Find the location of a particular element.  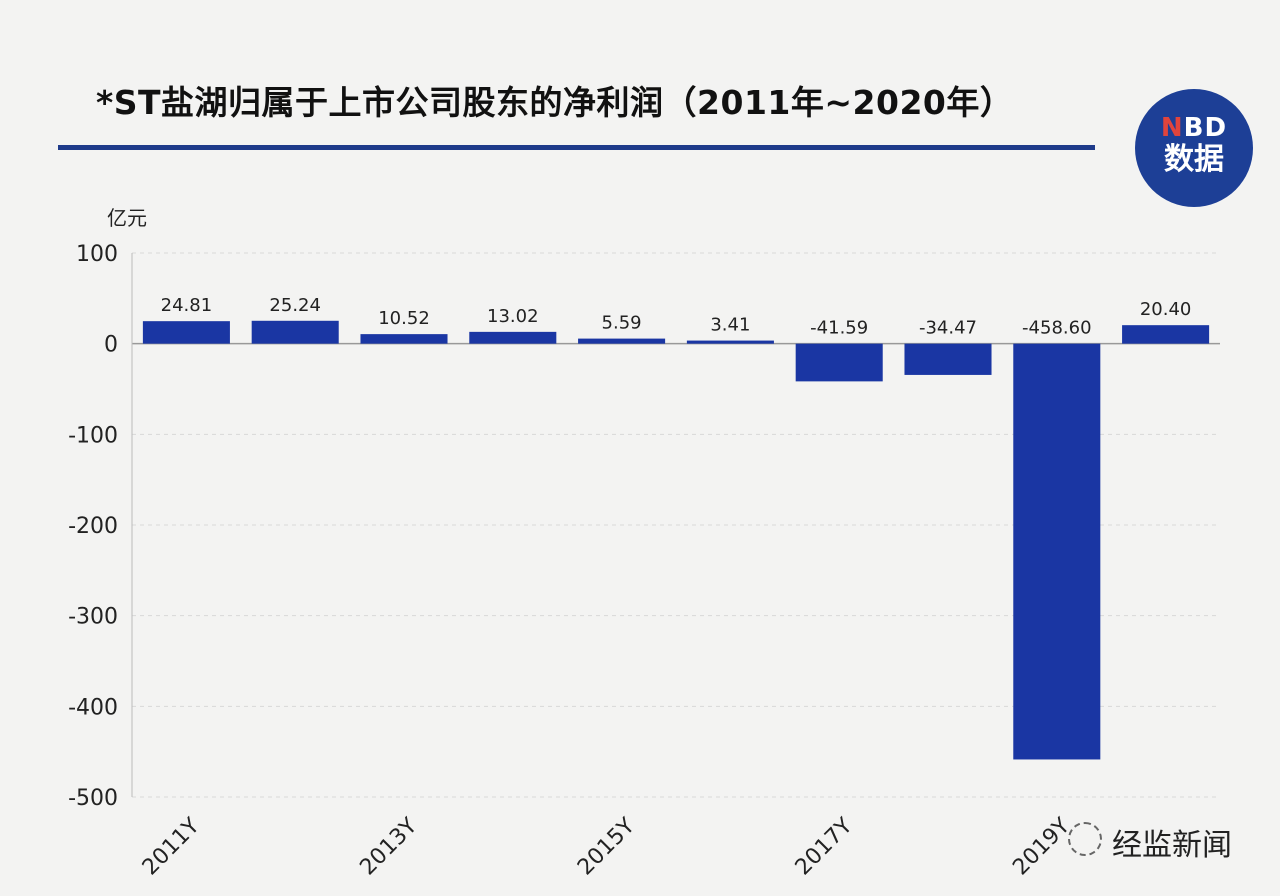

y-tick-label: -200 is located at coordinates (93, 526).